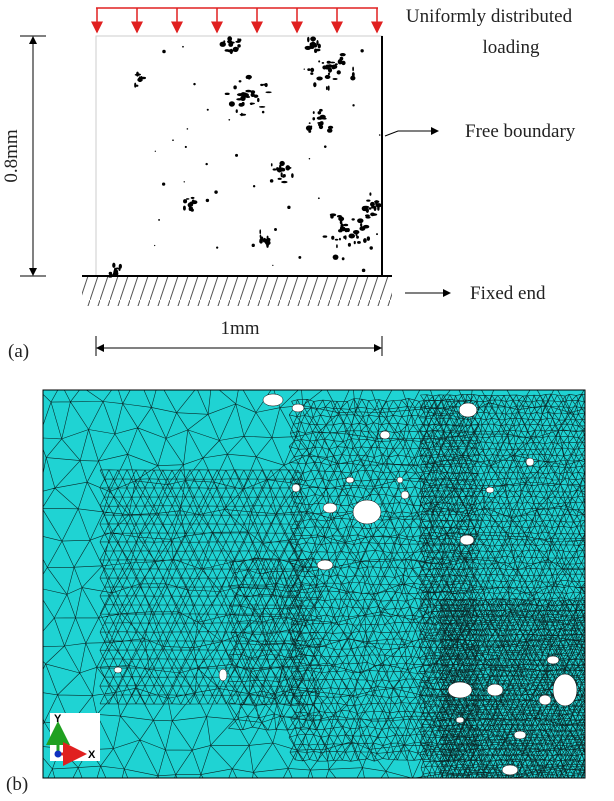  I want to click on panel-label: (b), so click(17, 784).